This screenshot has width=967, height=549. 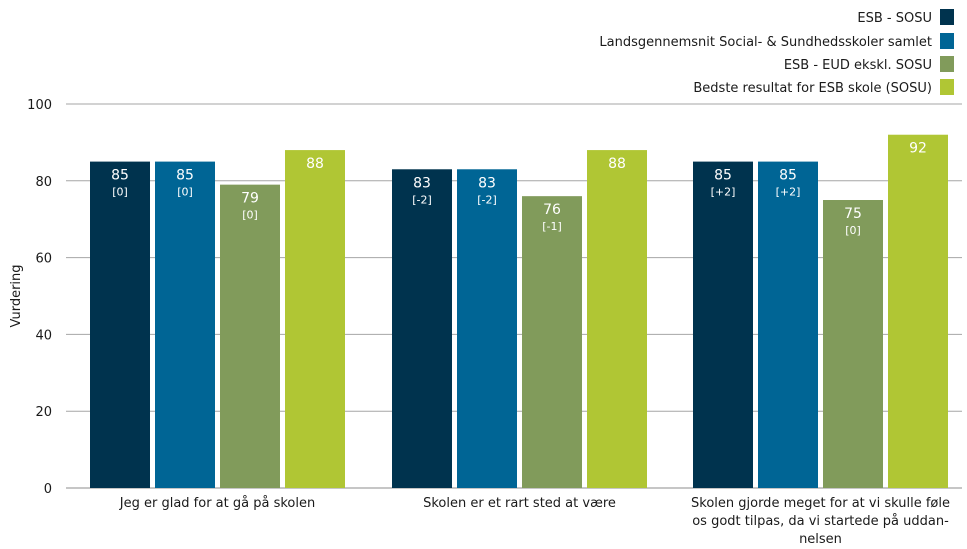 I want to click on x-category-label-line: os godt tilpas, da vi startede på uddan-, so click(x=820, y=521).